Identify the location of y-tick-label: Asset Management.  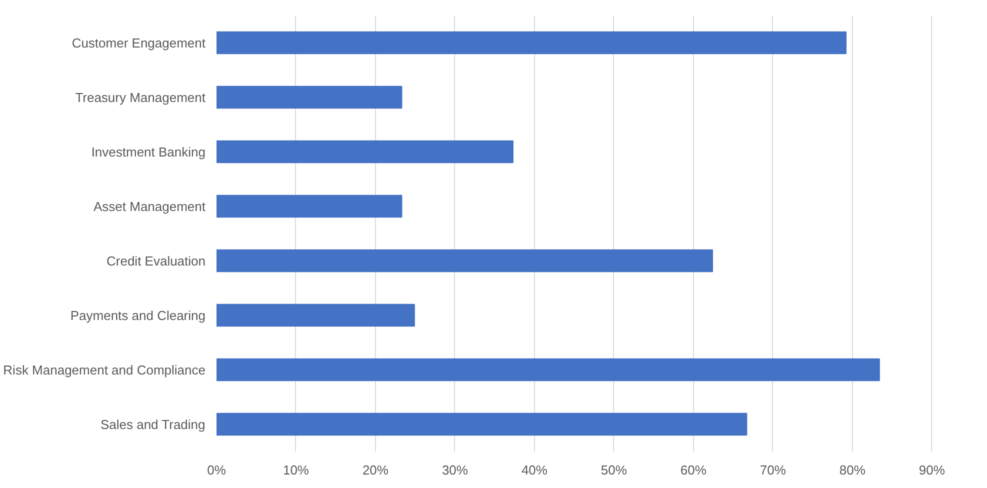
(149, 206).